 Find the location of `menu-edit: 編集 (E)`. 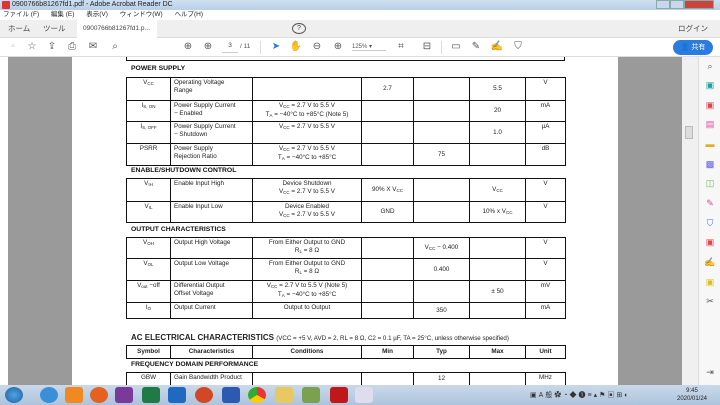

menu-edit: 編集 (E) is located at coordinates (62, 14).